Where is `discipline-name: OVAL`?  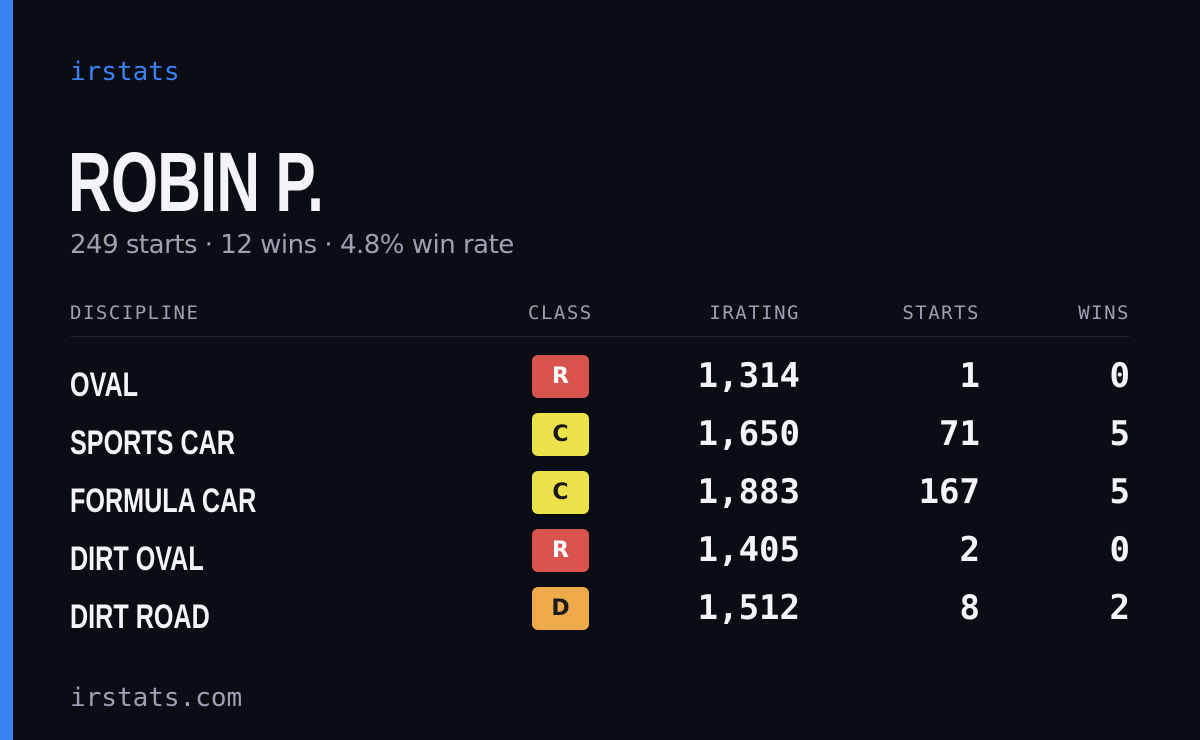 discipline-name: OVAL is located at coordinates (104, 385).